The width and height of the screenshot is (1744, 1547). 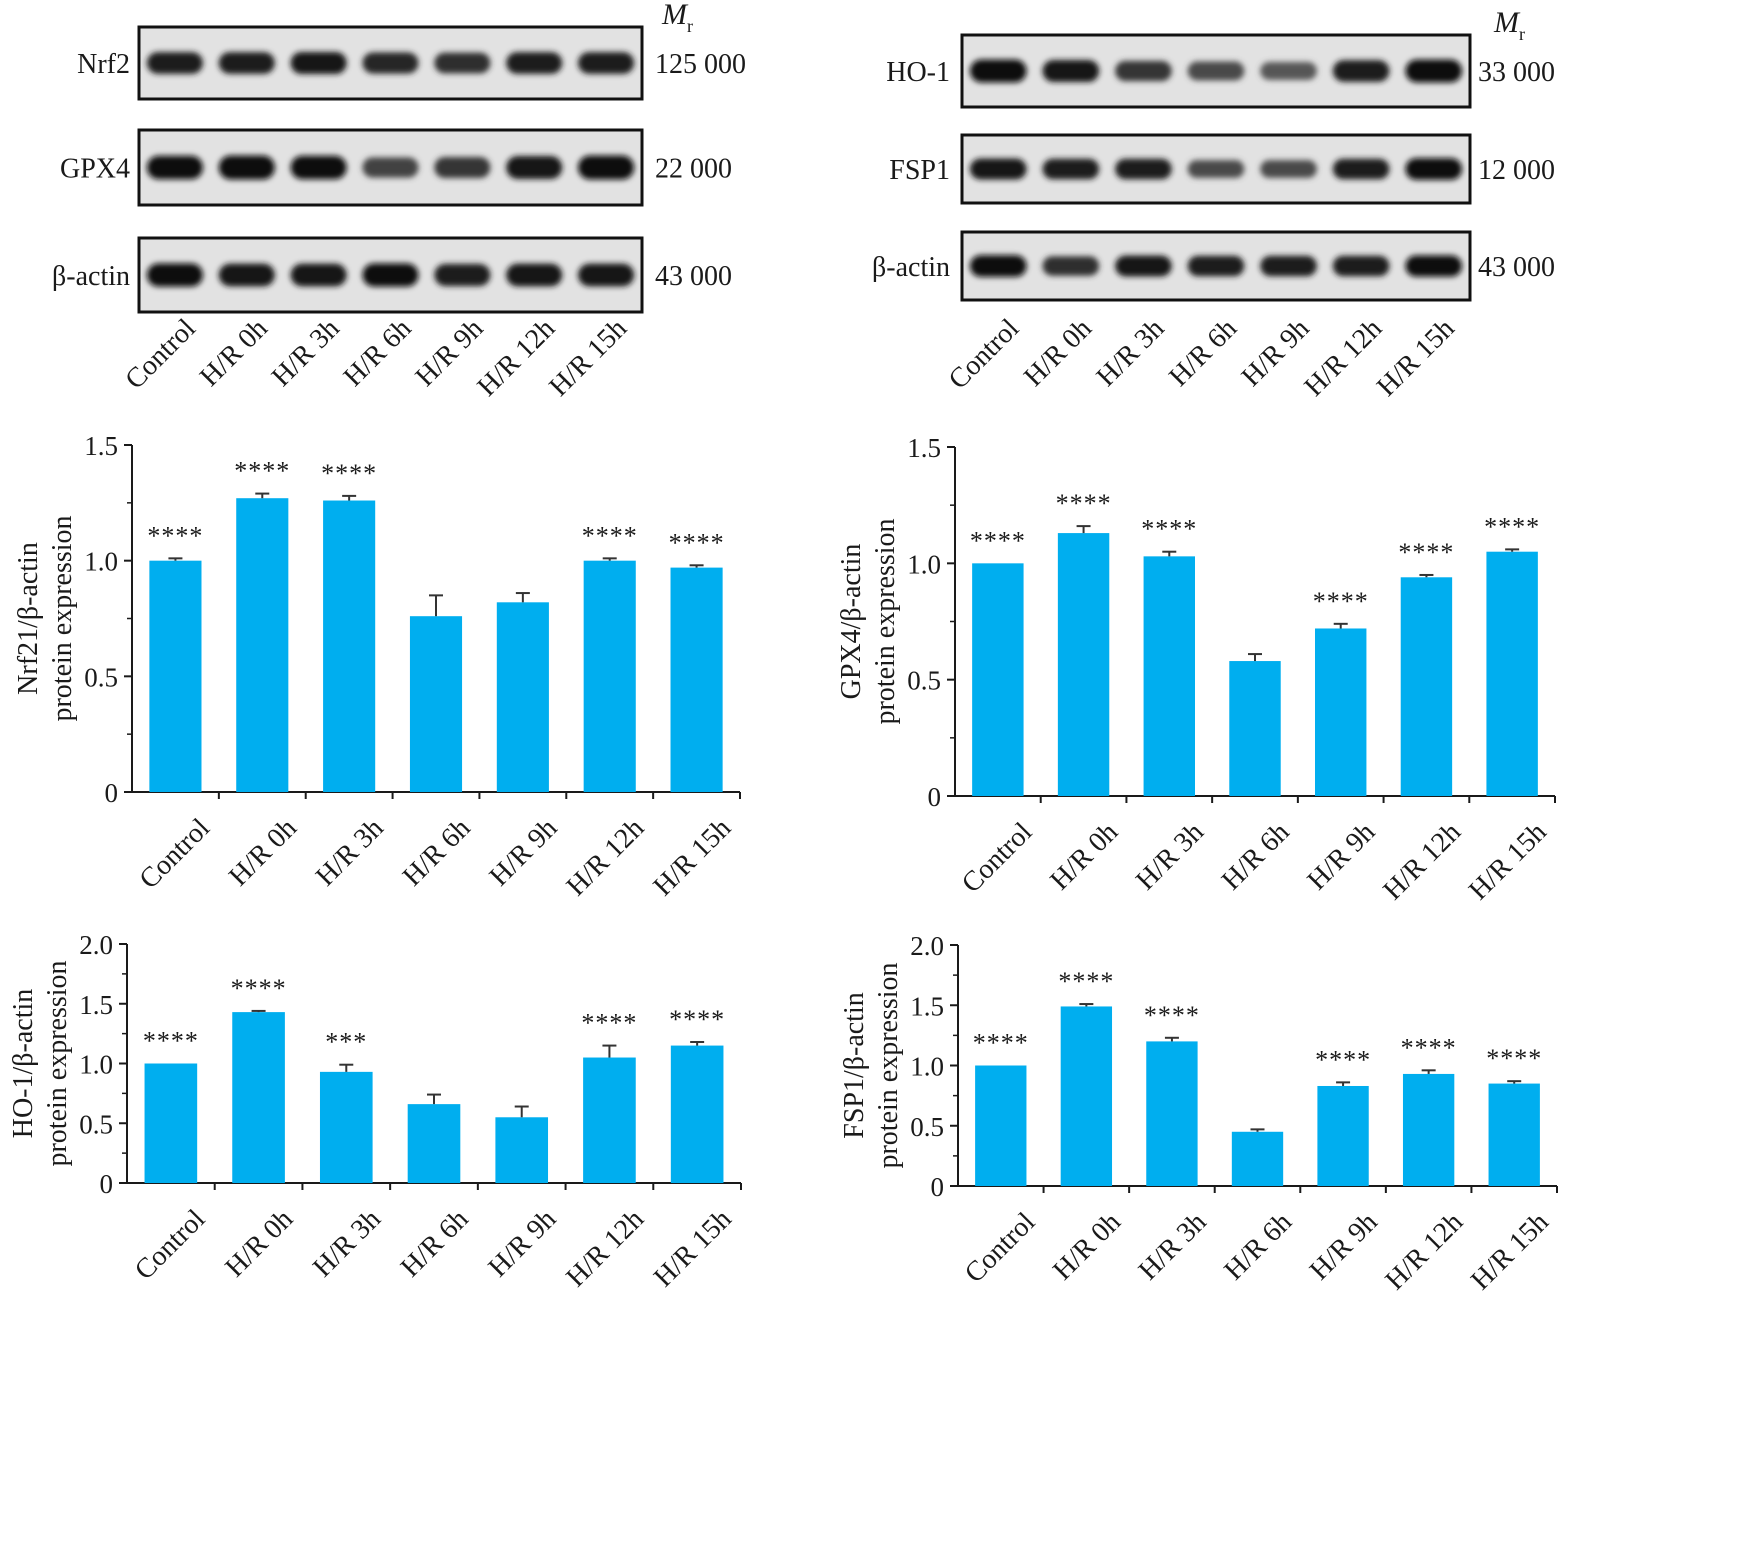 I want to click on protein-label: HO-1, so click(x=918, y=72).